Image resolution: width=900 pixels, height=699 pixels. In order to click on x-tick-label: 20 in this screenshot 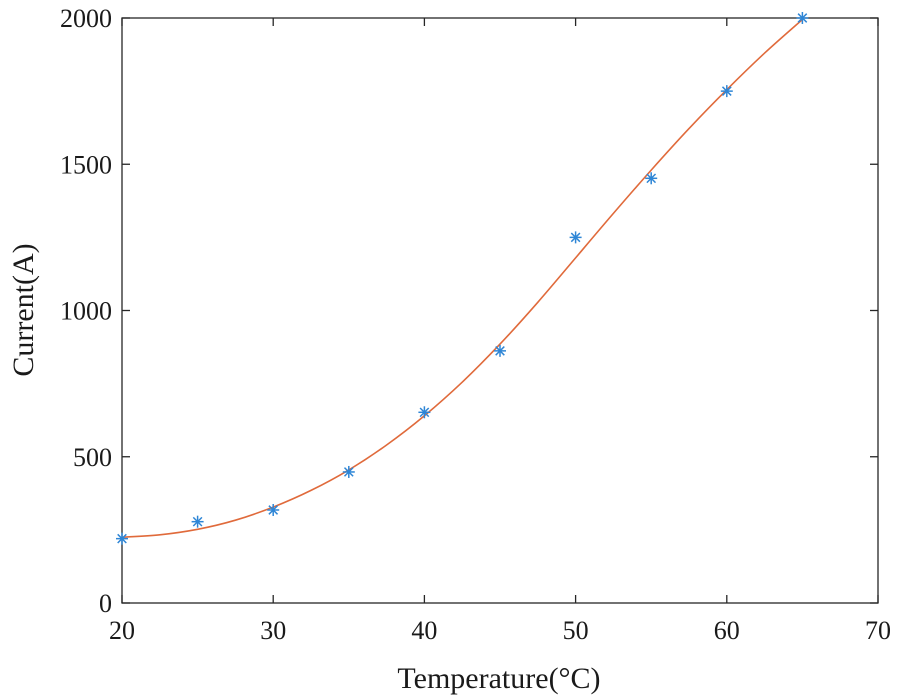, I will do `click(122, 630)`.